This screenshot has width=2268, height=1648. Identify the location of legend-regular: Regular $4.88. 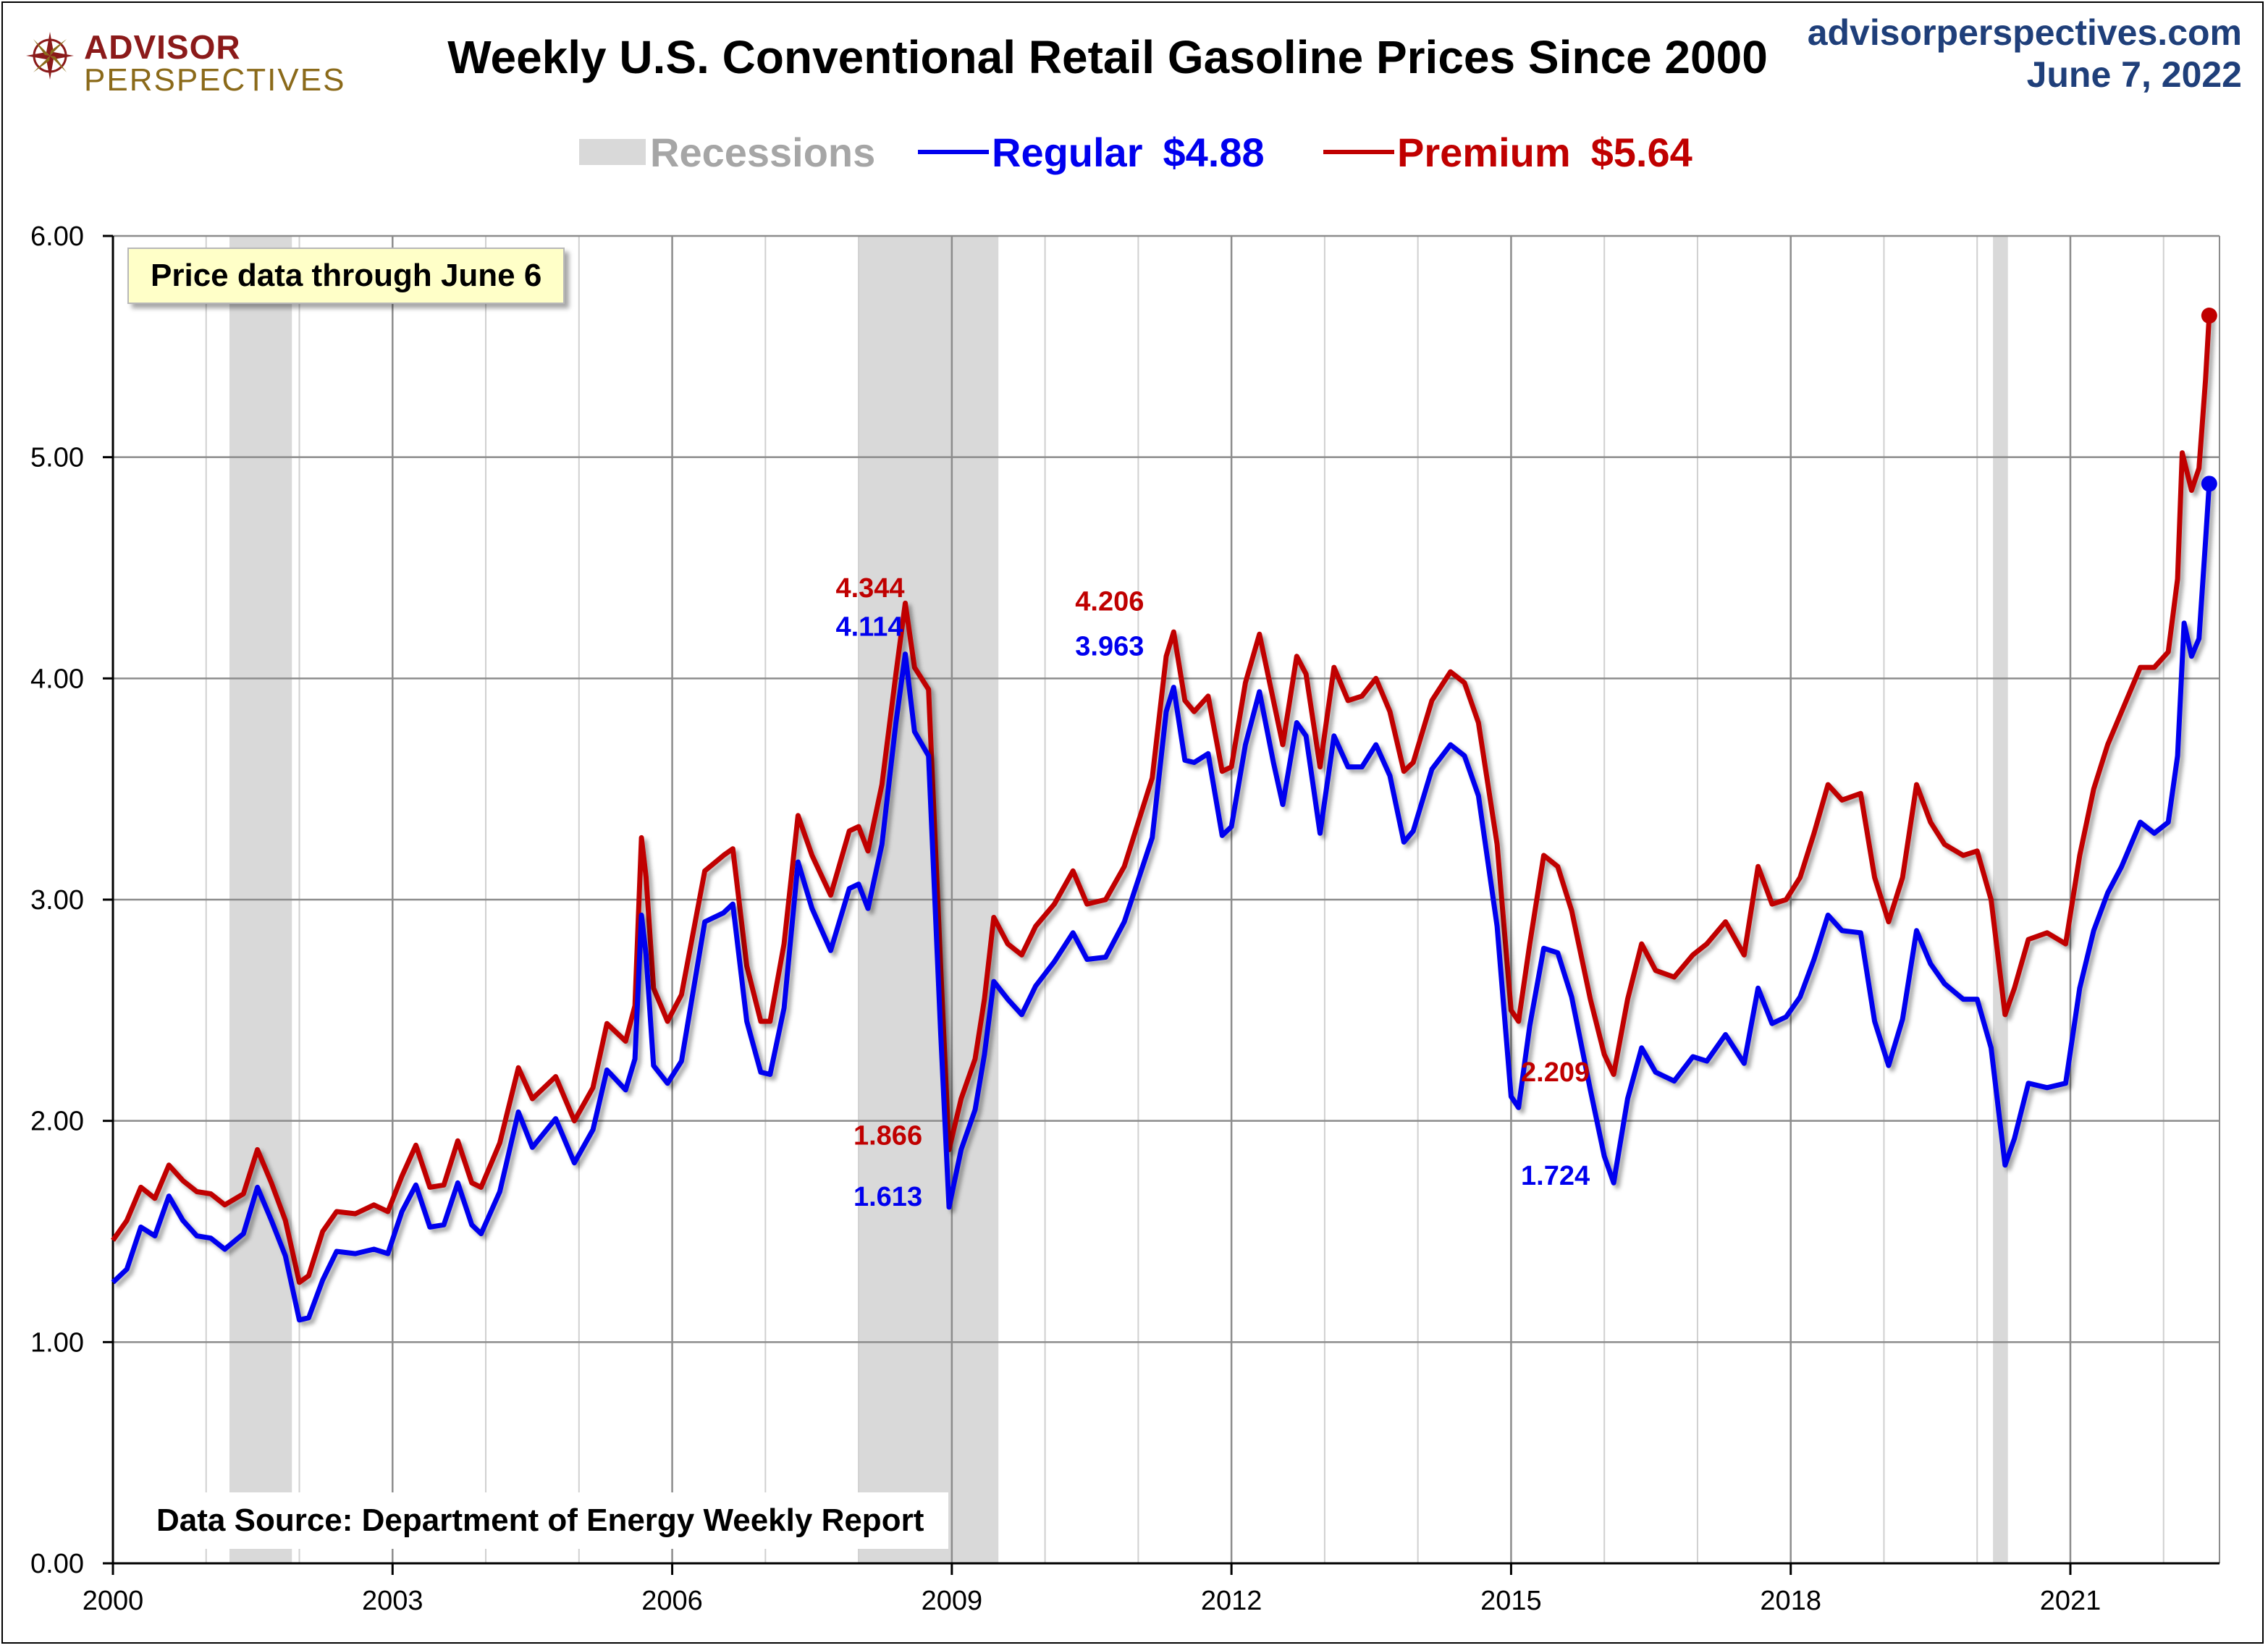
(1091, 152).